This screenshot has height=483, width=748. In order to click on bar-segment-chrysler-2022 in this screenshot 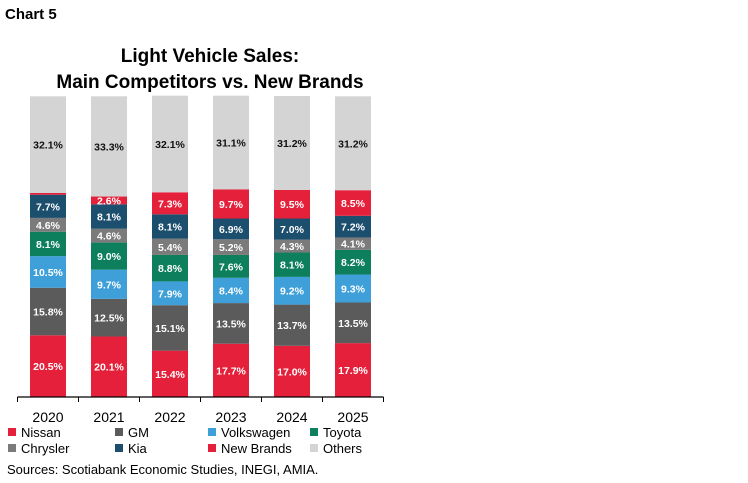, I will do `click(170, 246)`.